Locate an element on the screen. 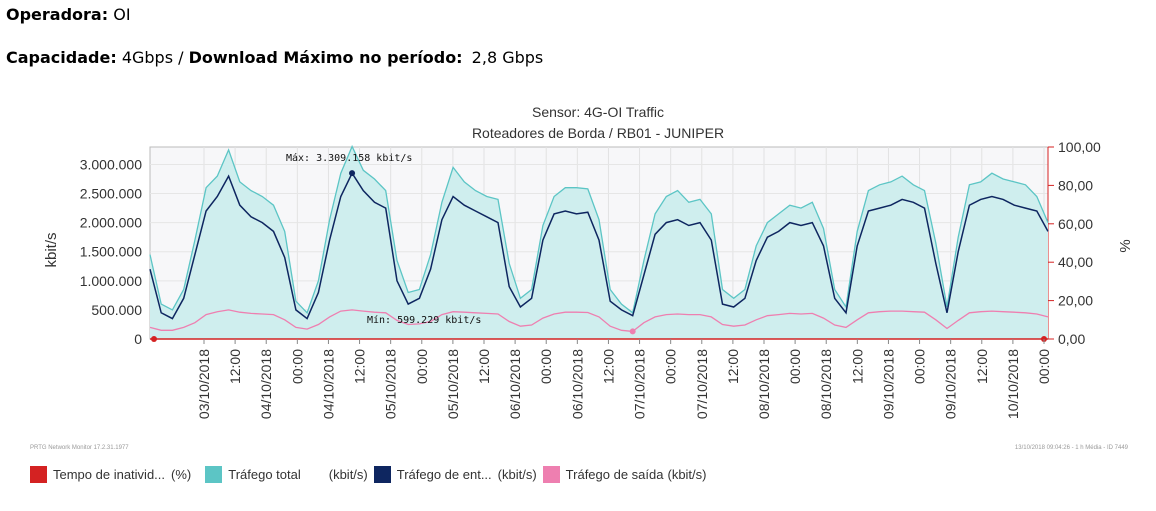 This screenshot has height=511, width=1156. y2-tick-label: 60,00 is located at coordinates (1075, 224).